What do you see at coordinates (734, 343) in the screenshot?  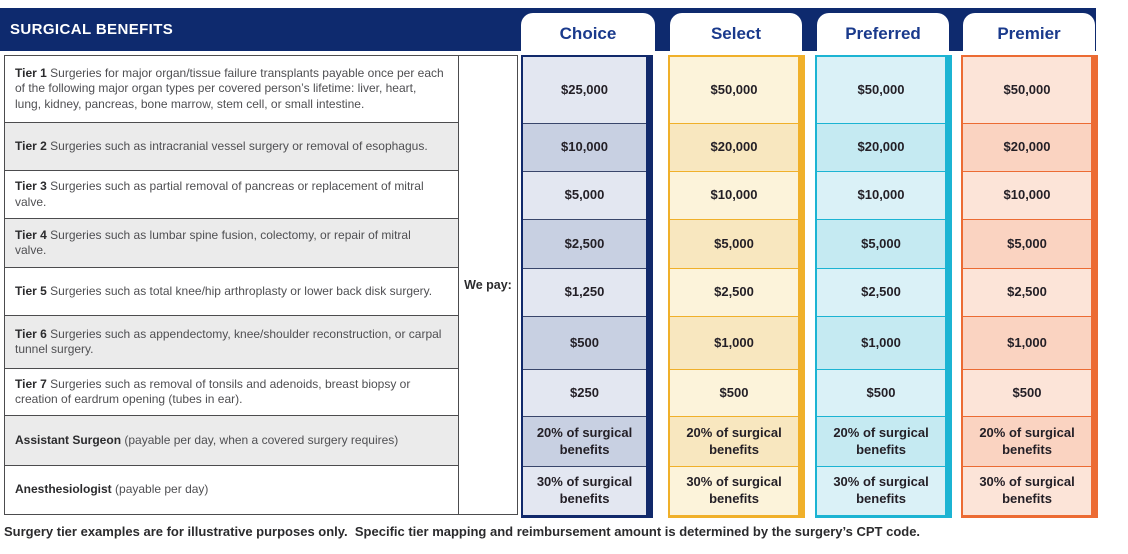 I see `select-tier-6-value: $1,000` at bounding box center [734, 343].